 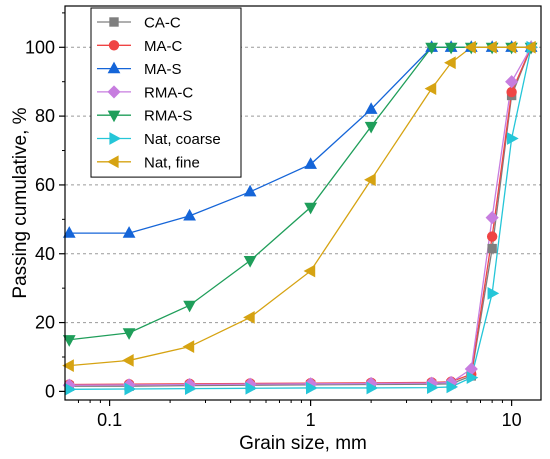 What do you see at coordinates (45, 116) in the screenshot?
I see `y-tick-label-80: 80` at bounding box center [45, 116].